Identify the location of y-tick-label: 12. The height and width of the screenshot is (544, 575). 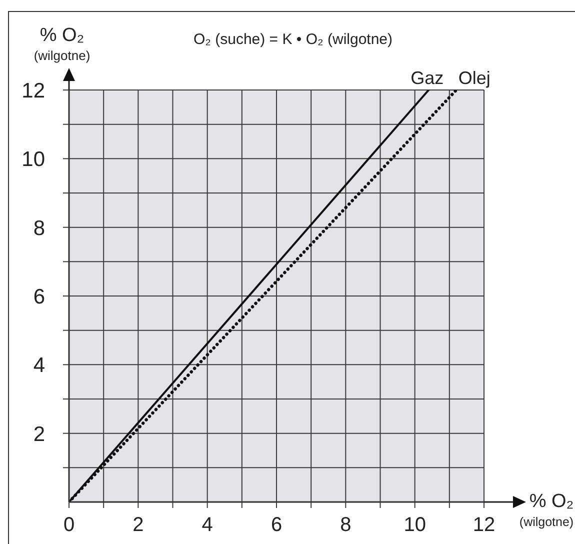
(33, 90).